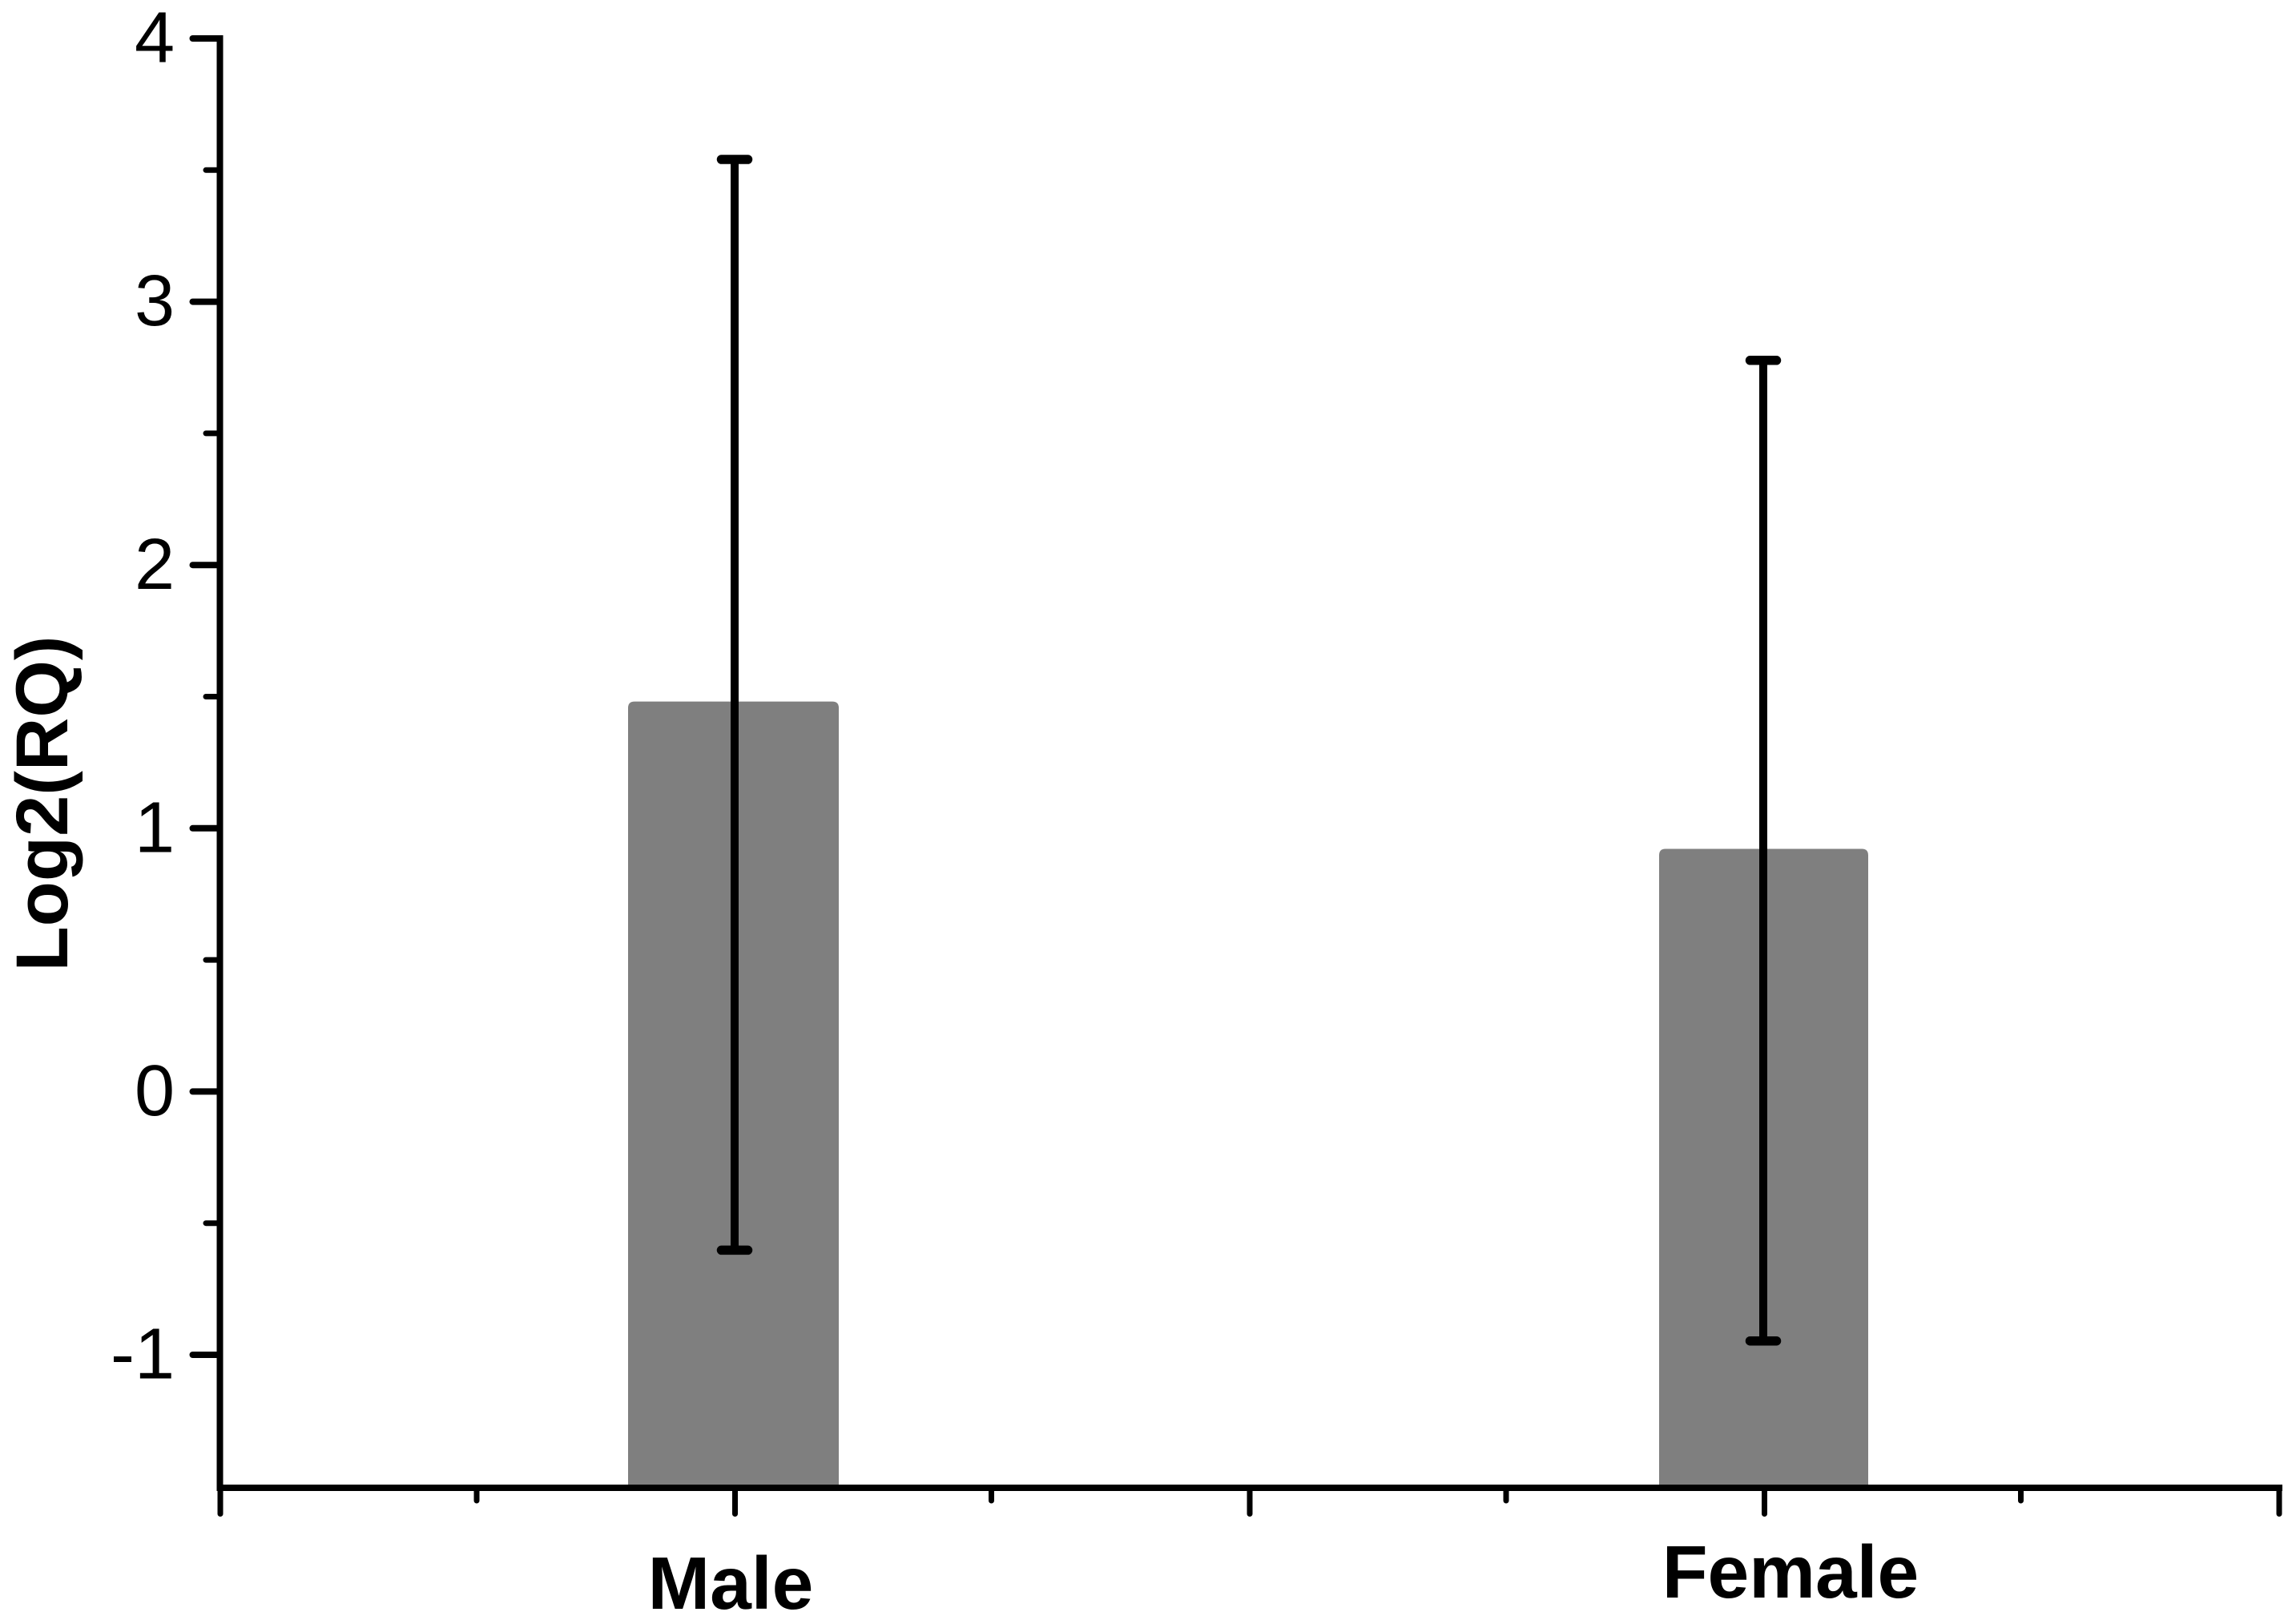  I want to click on svg-text: Log2(RQ), so click(42, 803).